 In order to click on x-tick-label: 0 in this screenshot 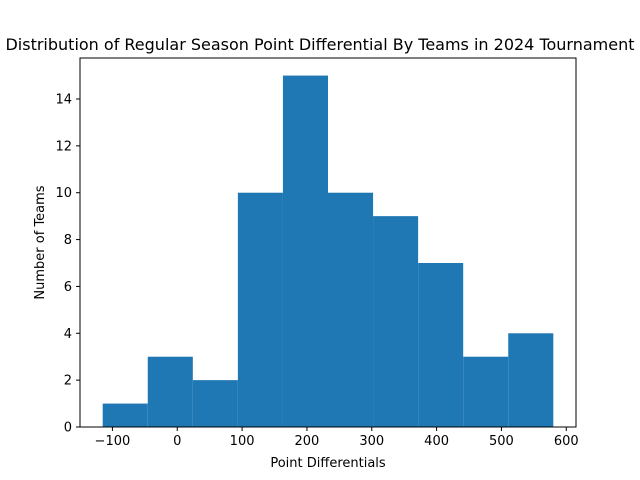, I will do `click(177, 441)`.